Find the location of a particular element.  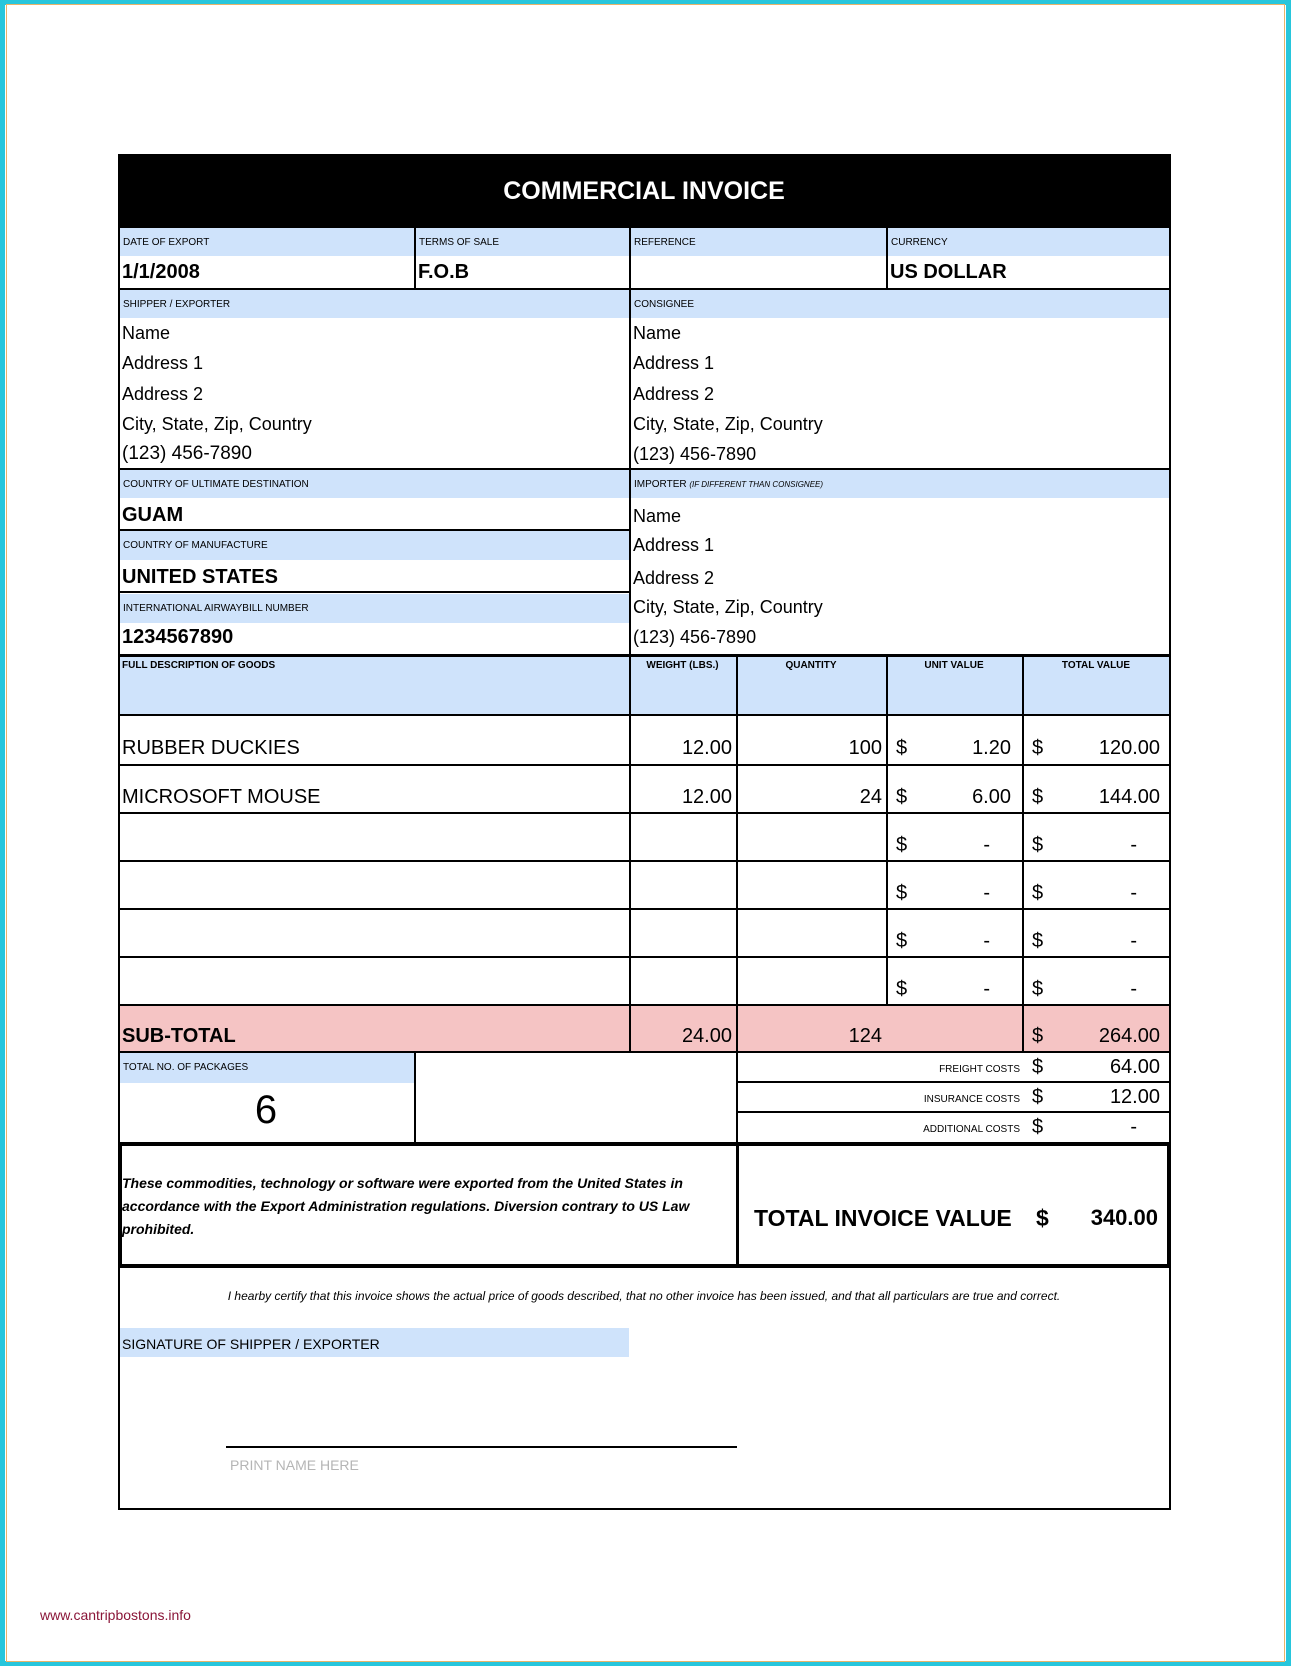

terms-value: F.O.B is located at coordinates (444, 272).